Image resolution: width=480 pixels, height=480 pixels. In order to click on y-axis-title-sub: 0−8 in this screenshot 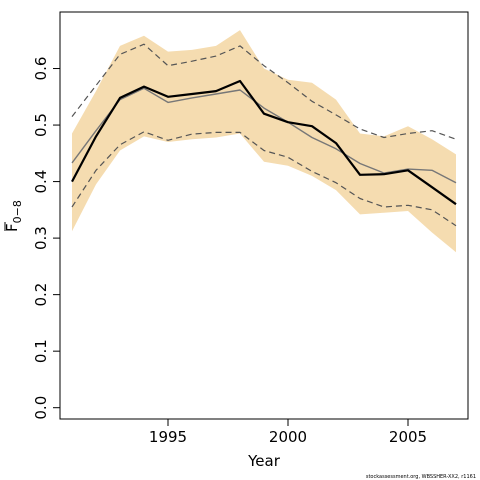, I will do `click(17, 211)`.